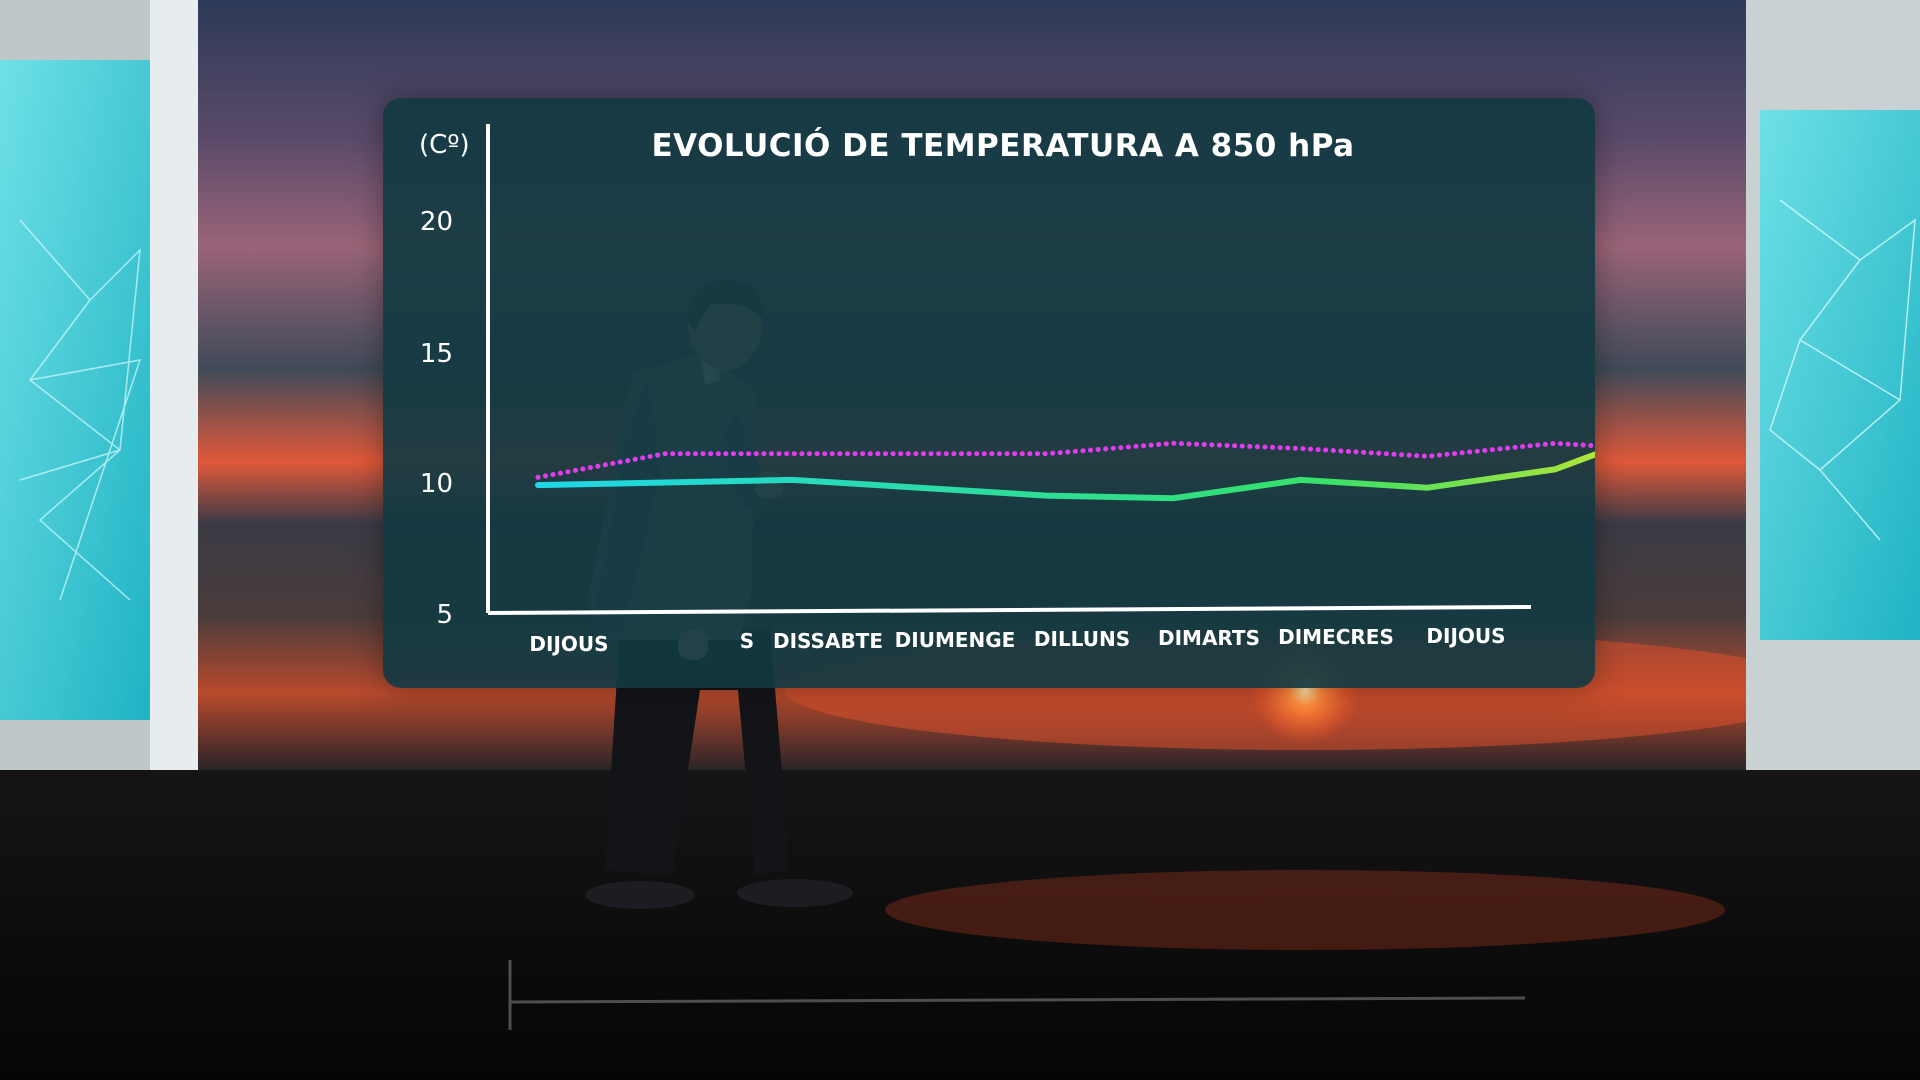  Describe the element at coordinates (1017, 995) in the screenshot. I see `floor-reflection` at that location.